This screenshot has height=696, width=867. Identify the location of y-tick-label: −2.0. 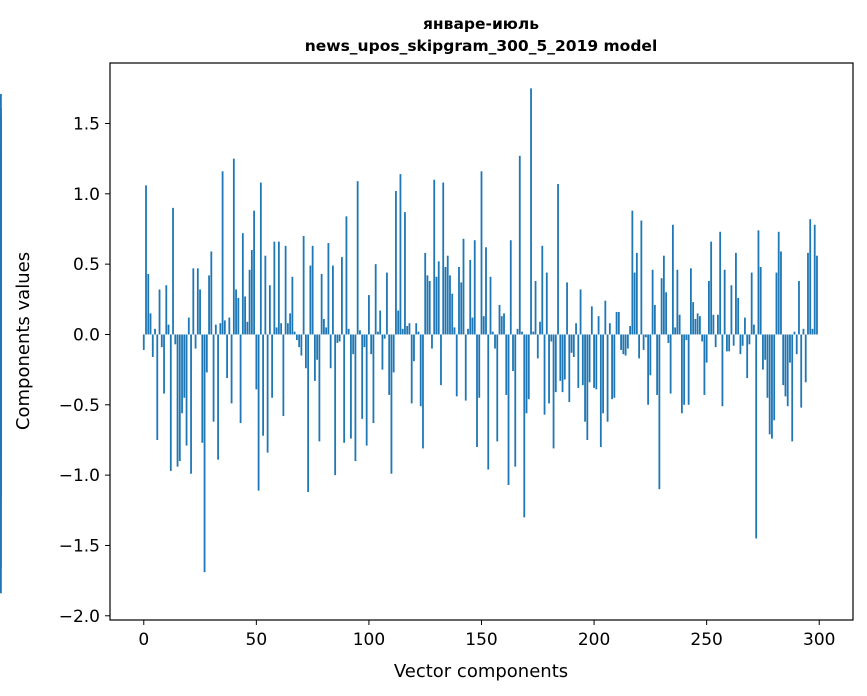
(79, 617).